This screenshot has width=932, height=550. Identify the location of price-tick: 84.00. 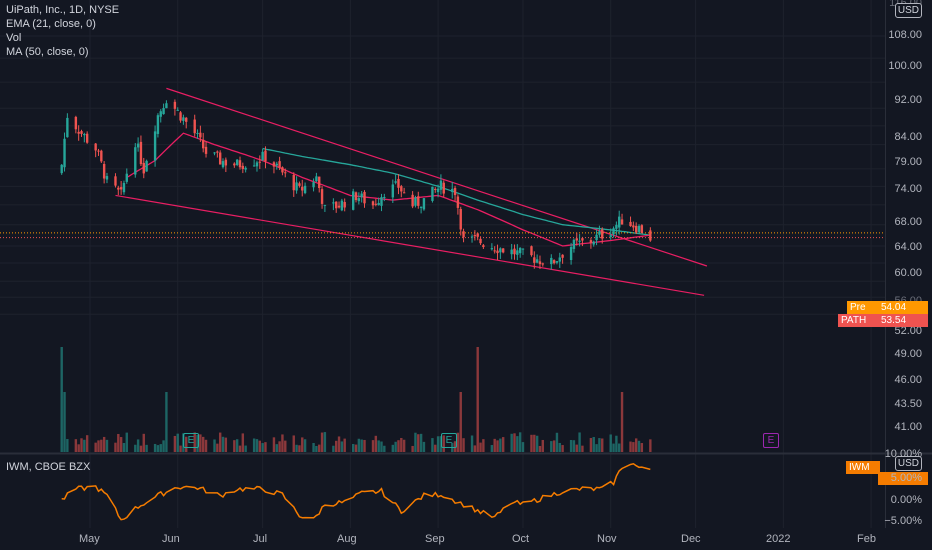
(908, 137).